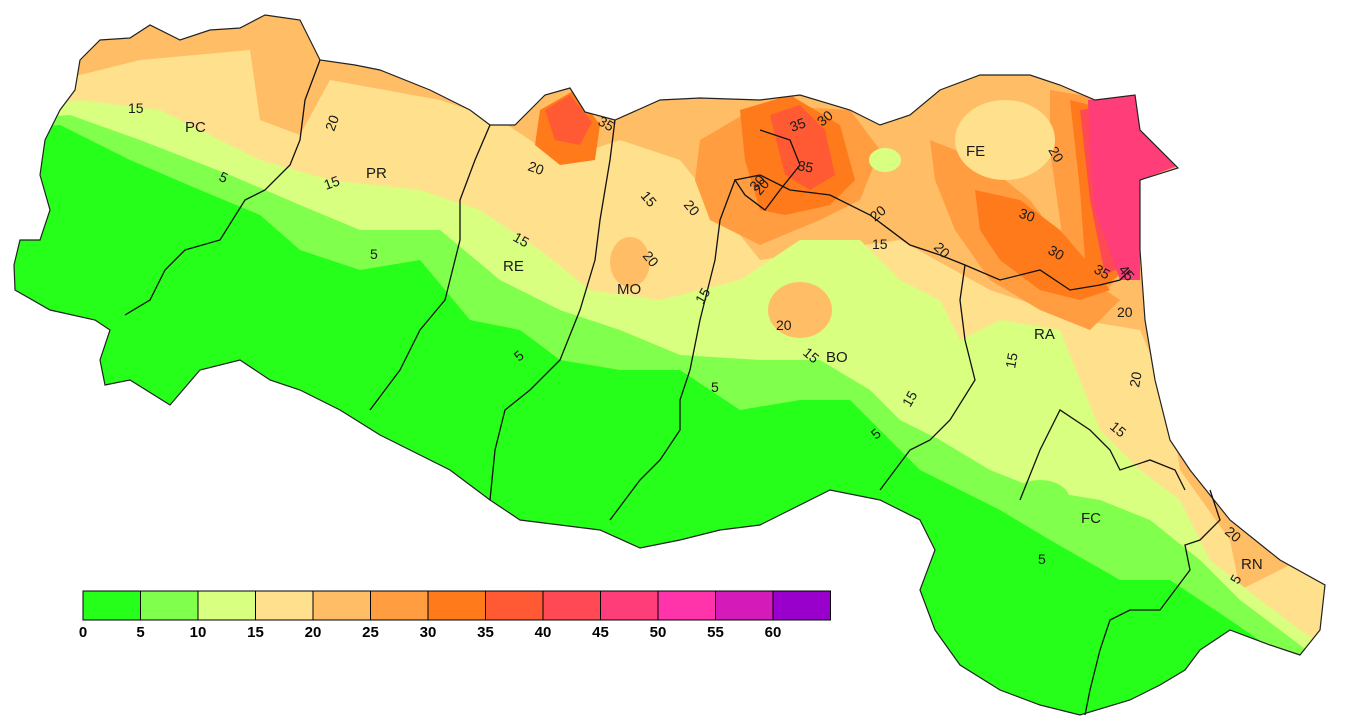 Image resolution: width=1346 pixels, height=725 pixels. What do you see at coordinates (1042, 245) in the screenshot?
I see `band-30-35-east` at bounding box center [1042, 245].